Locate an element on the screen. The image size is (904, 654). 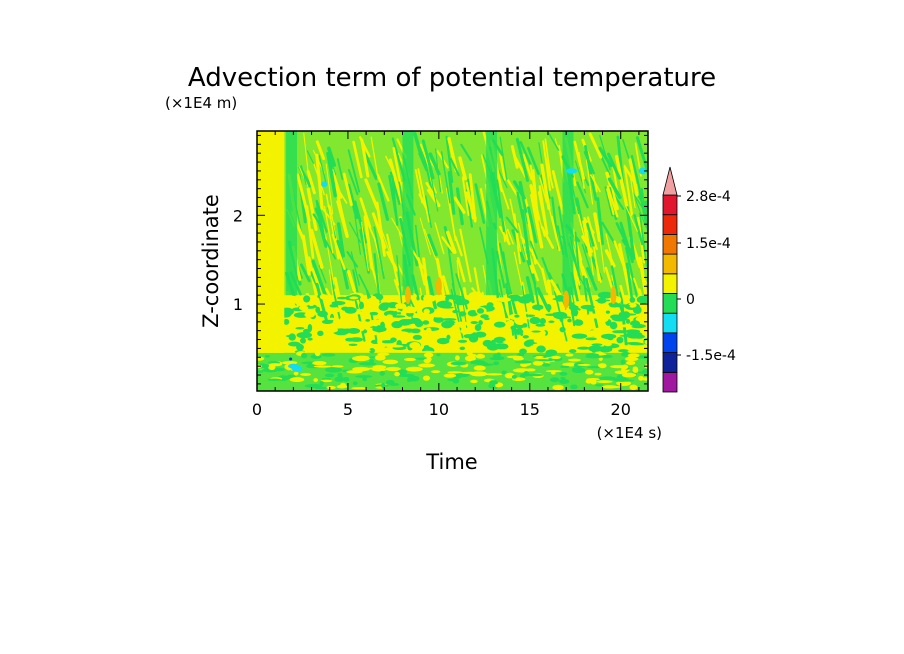
convection-band is located at coordinates (492, 213).